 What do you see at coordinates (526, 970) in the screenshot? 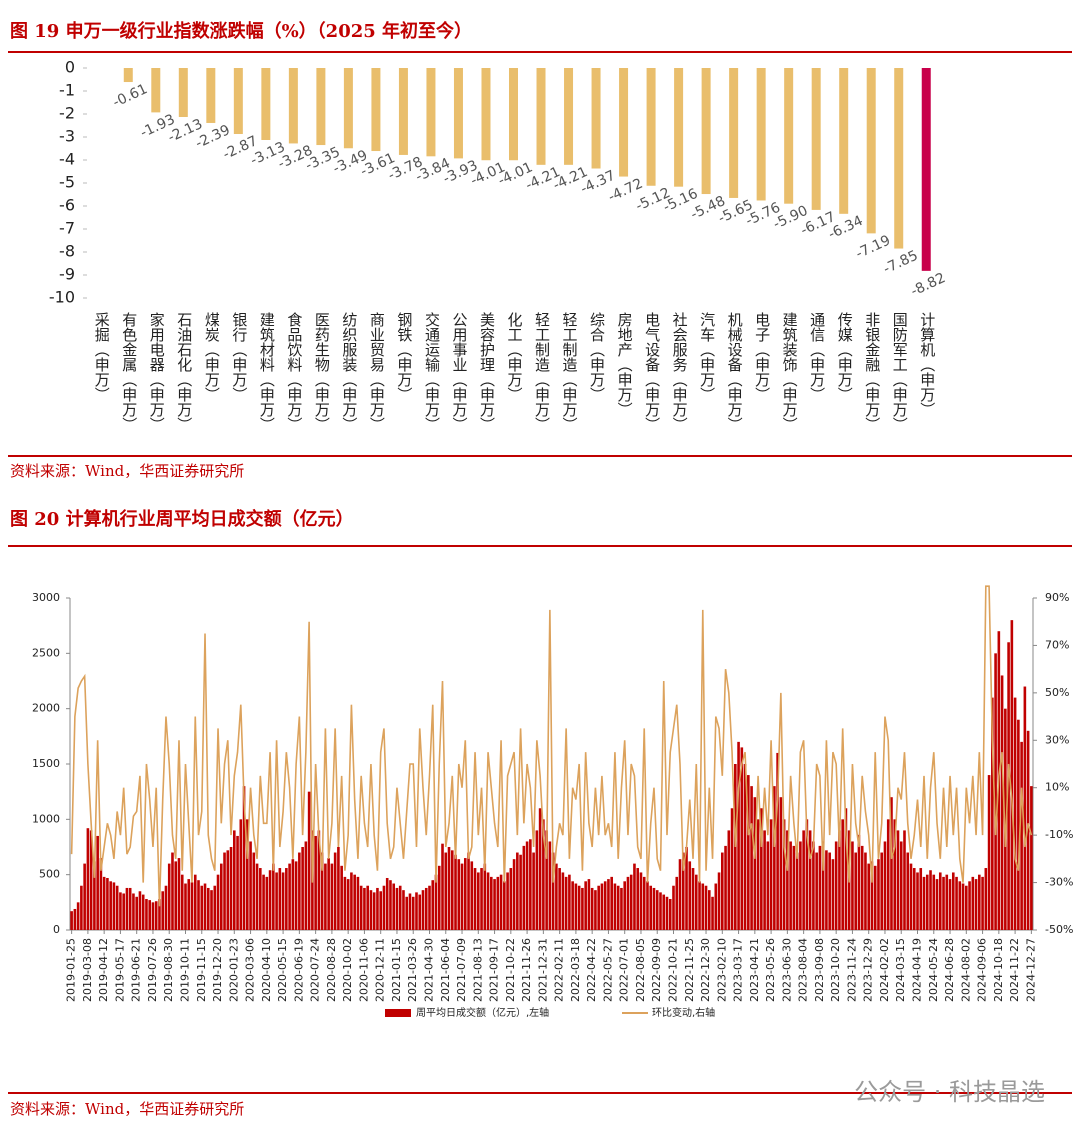
I see `x-tick-label: 2021-11-26` at bounding box center [526, 970].